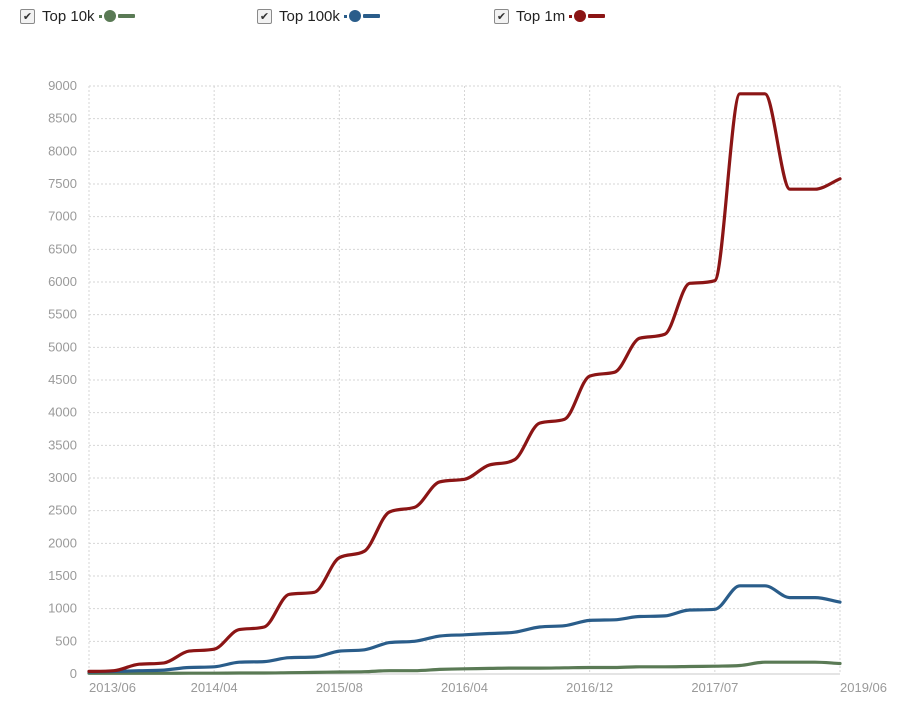  What do you see at coordinates (62, 477) in the screenshot?
I see `y-tick-label: 3000` at bounding box center [62, 477].